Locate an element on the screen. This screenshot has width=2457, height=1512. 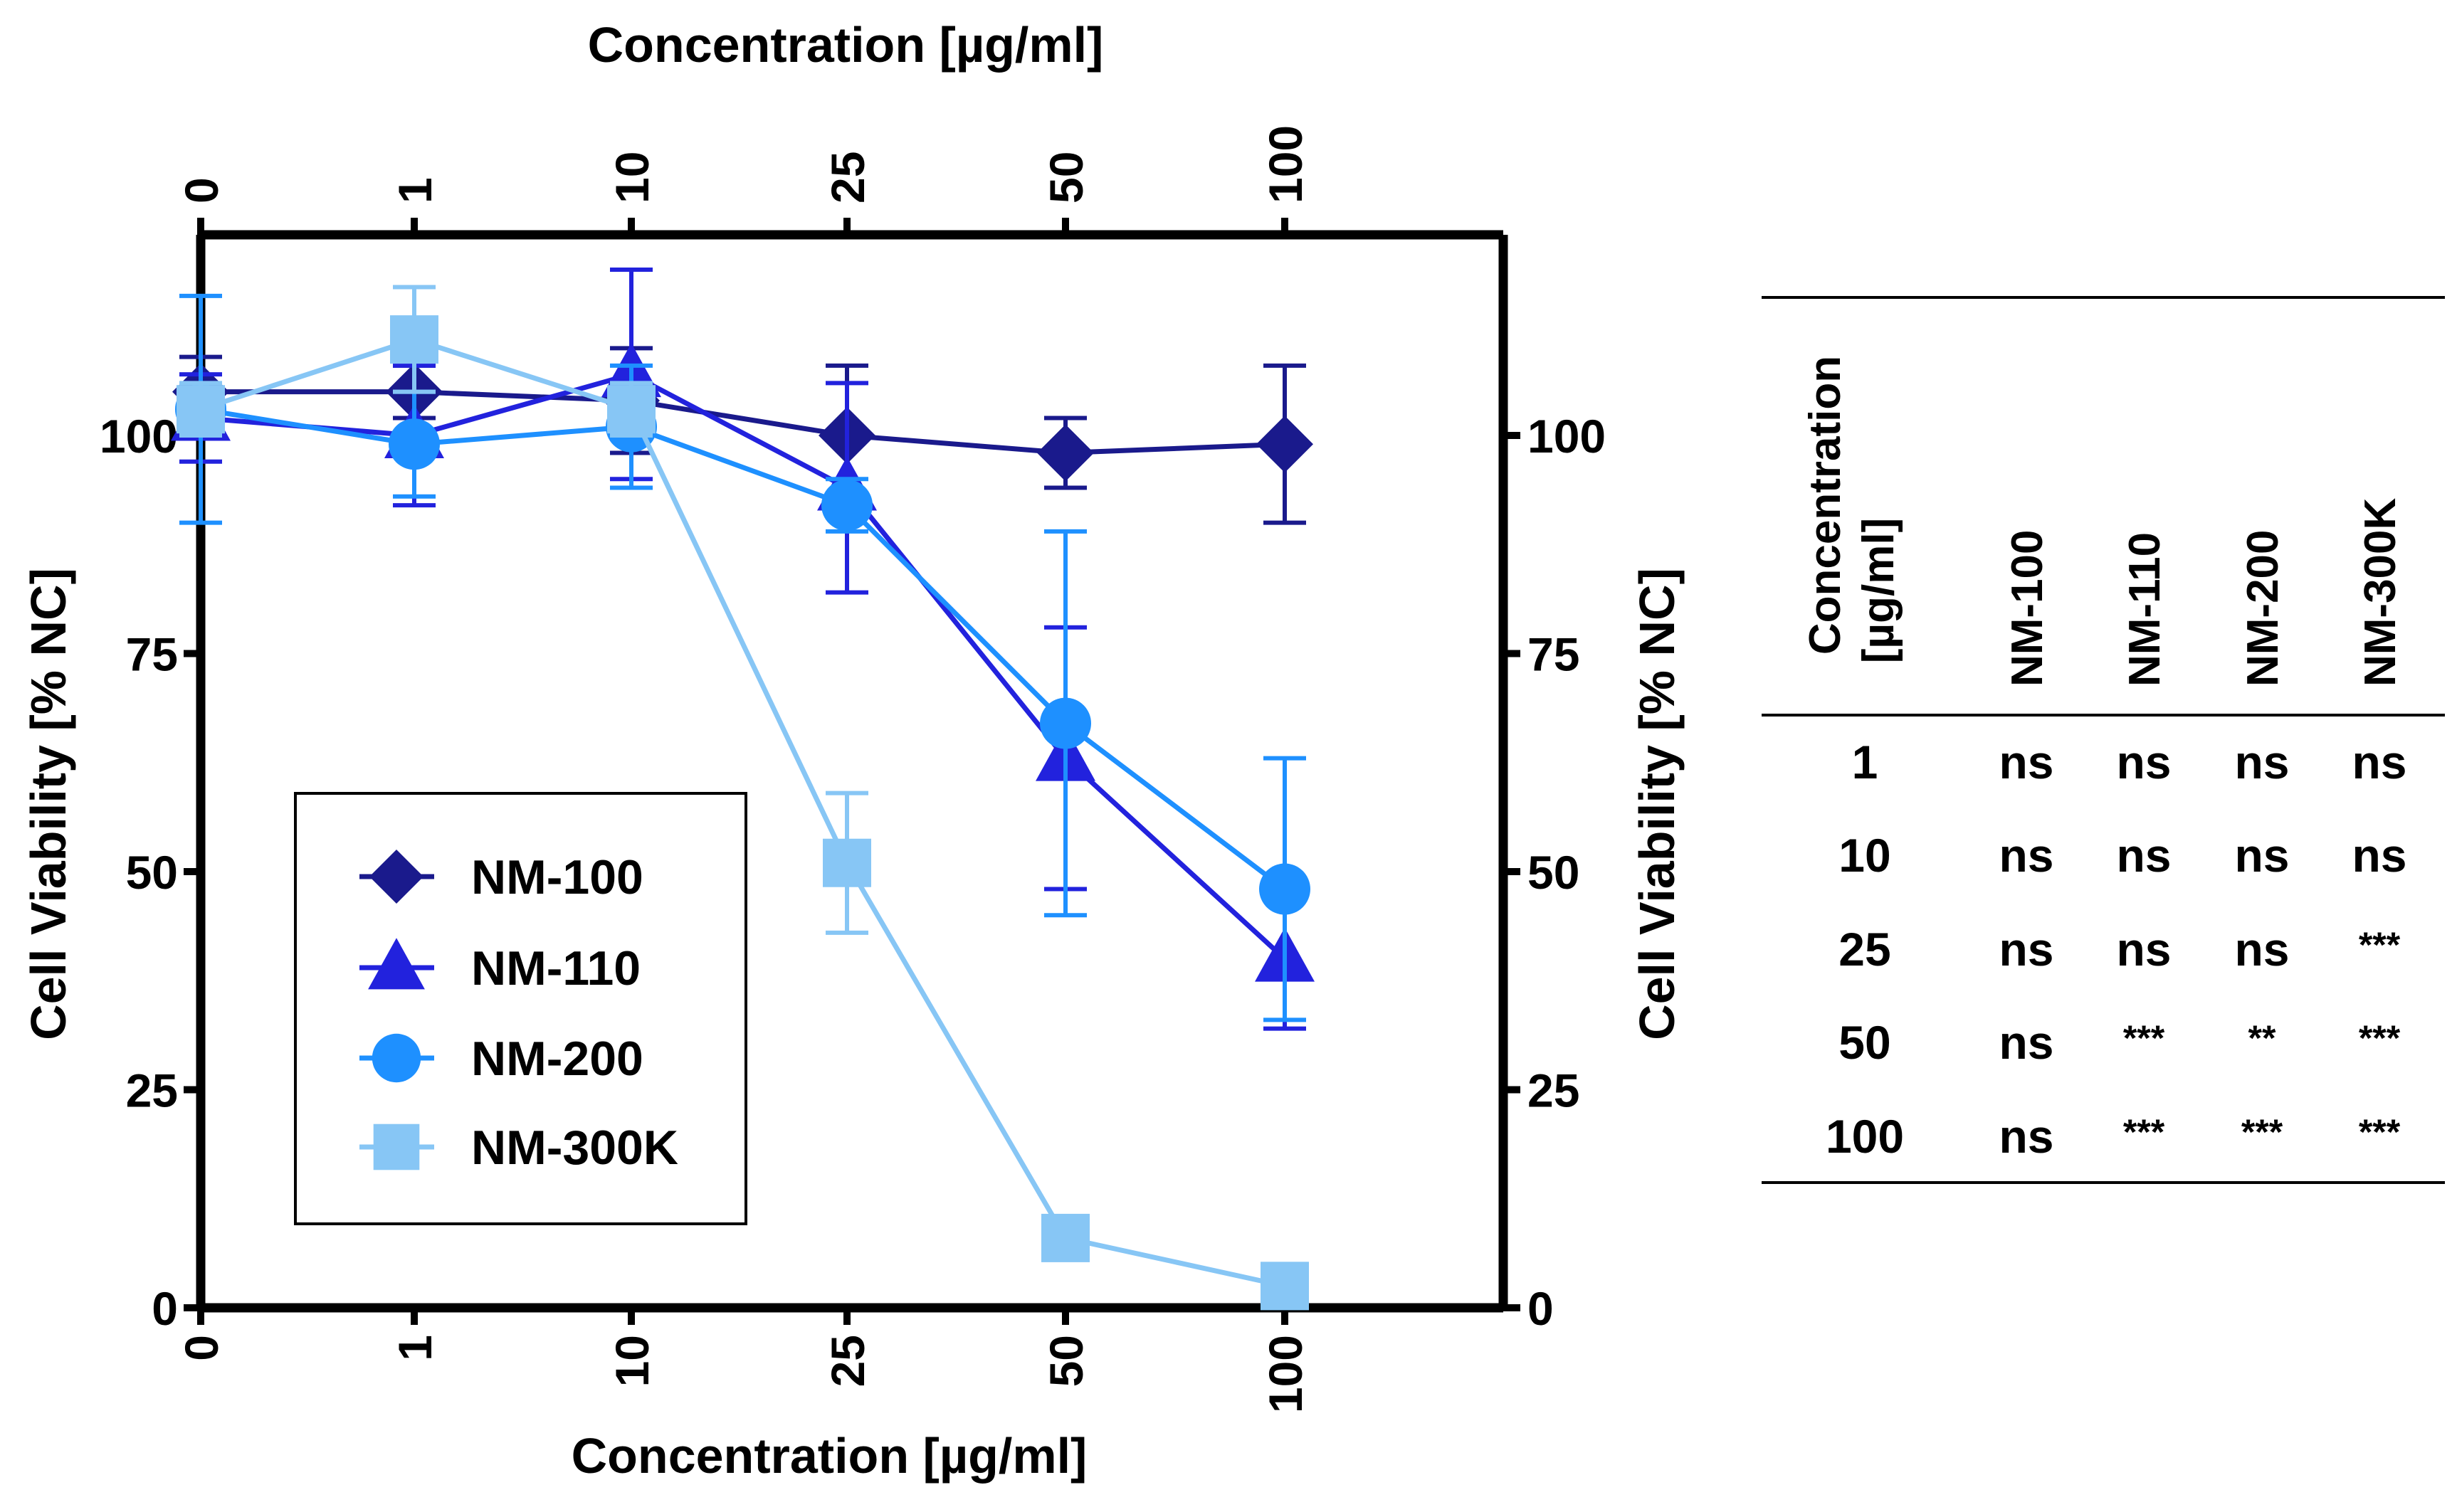
y-axis-title-right: Cell Viability [% NC] is located at coordinates (1657, 804).